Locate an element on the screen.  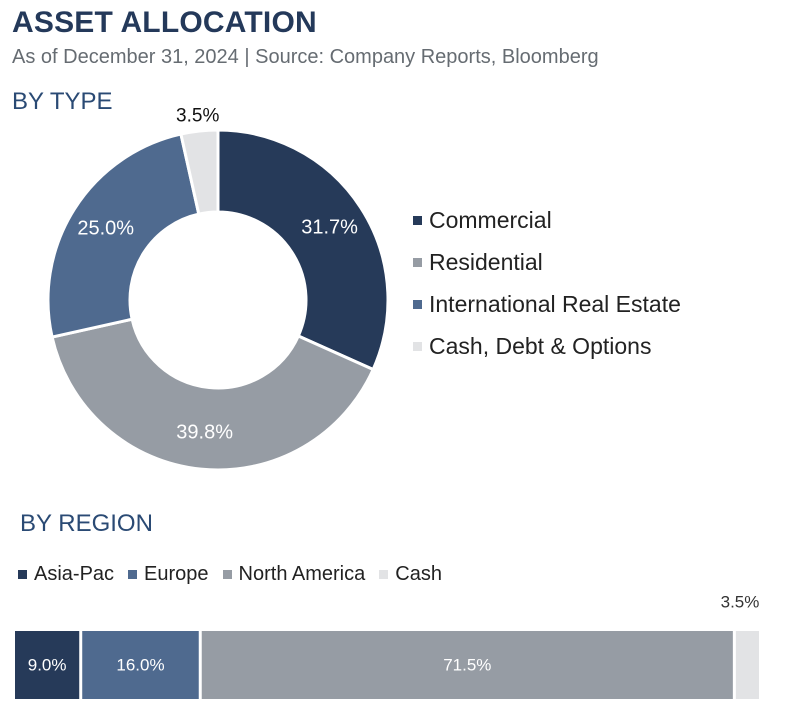
legend-item-cash-debt-options: Cash, Debt & Options is located at coordinates (547, 346).